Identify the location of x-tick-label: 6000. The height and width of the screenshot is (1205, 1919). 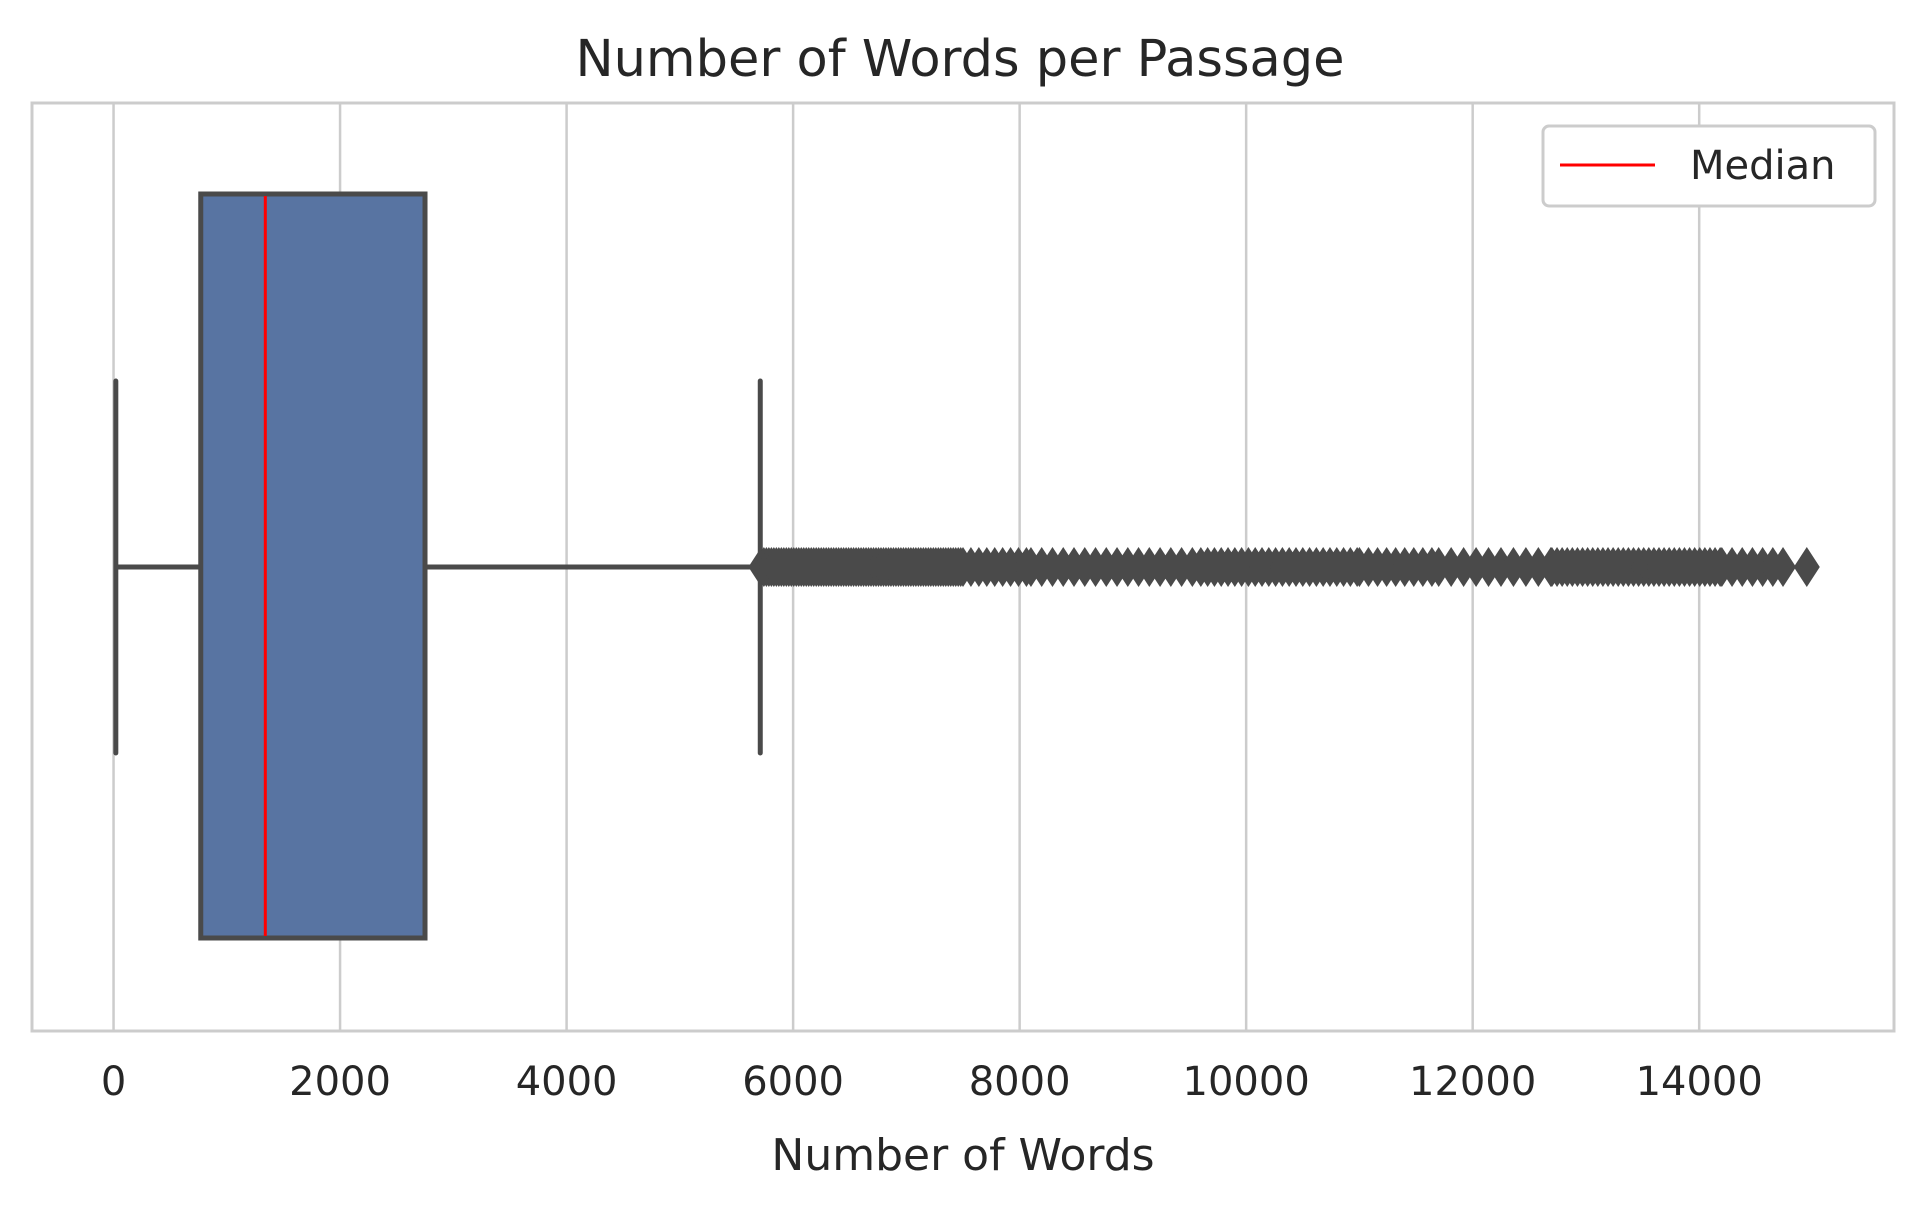
(793, 1082).